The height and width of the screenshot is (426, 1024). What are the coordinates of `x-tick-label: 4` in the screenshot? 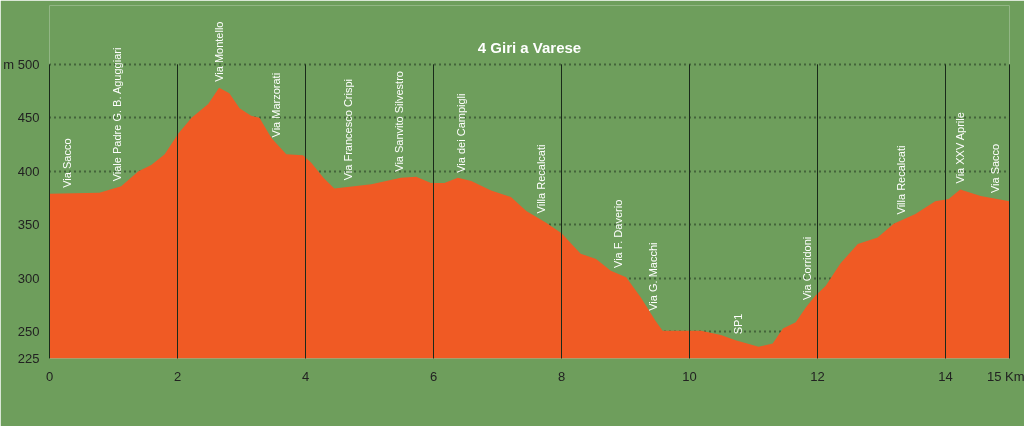 It's located at (305, 376).